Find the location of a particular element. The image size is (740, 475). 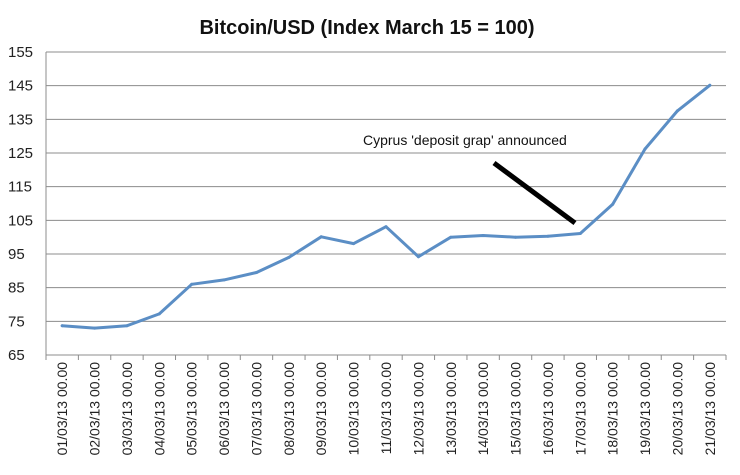

x-tick-label: 21/03/13 00.00 is located at coordinates (710, 409).